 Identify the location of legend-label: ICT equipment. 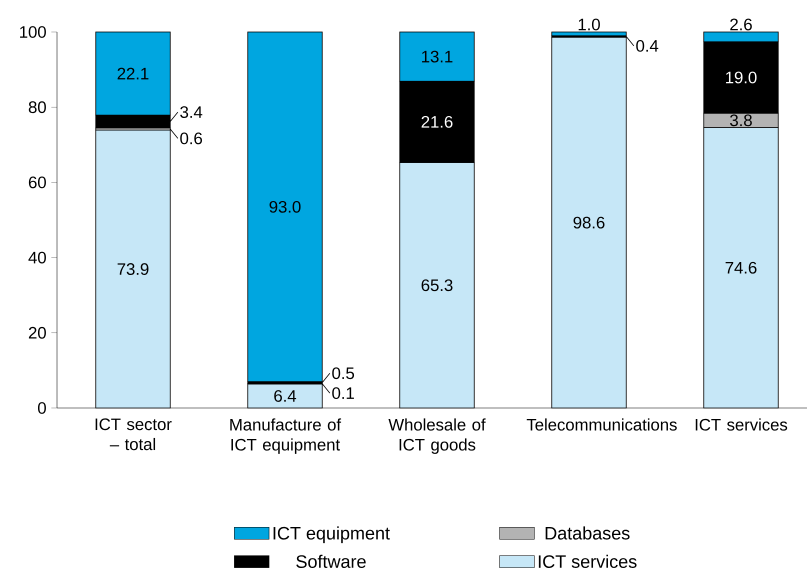
(332, 535).